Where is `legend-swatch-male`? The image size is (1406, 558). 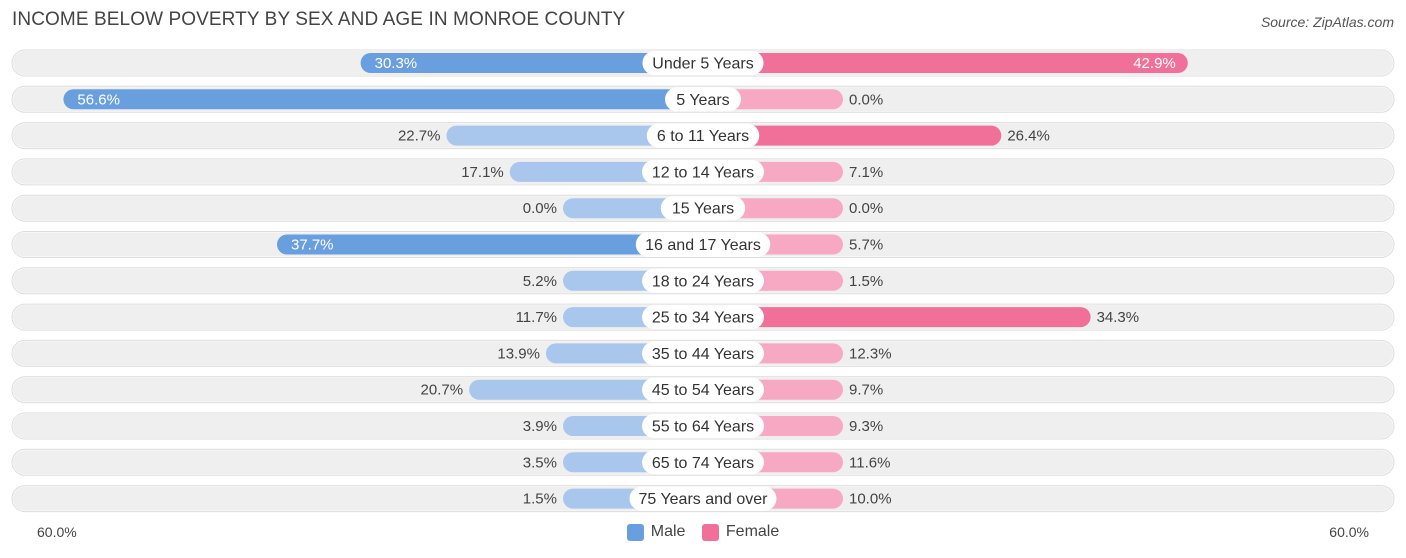 legend-swatch-male is located at coordinates (635, 532).